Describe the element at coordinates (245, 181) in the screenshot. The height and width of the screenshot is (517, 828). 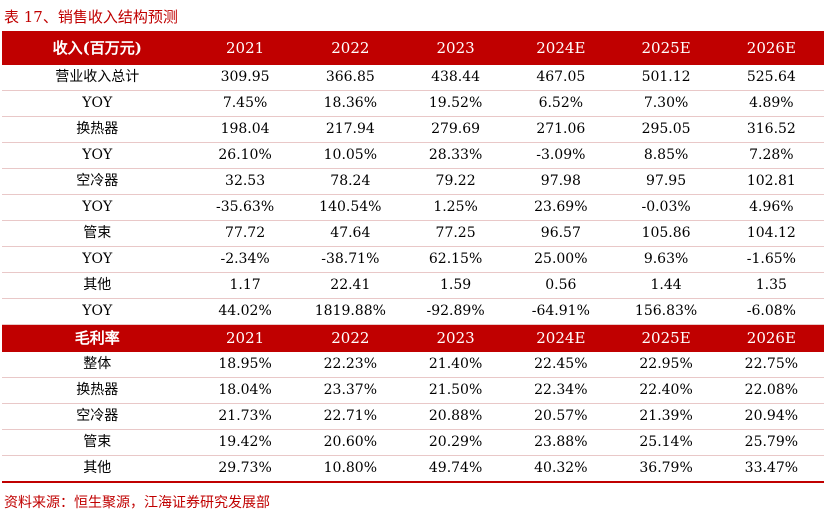
I see `value-cell: 32.53` at that location.